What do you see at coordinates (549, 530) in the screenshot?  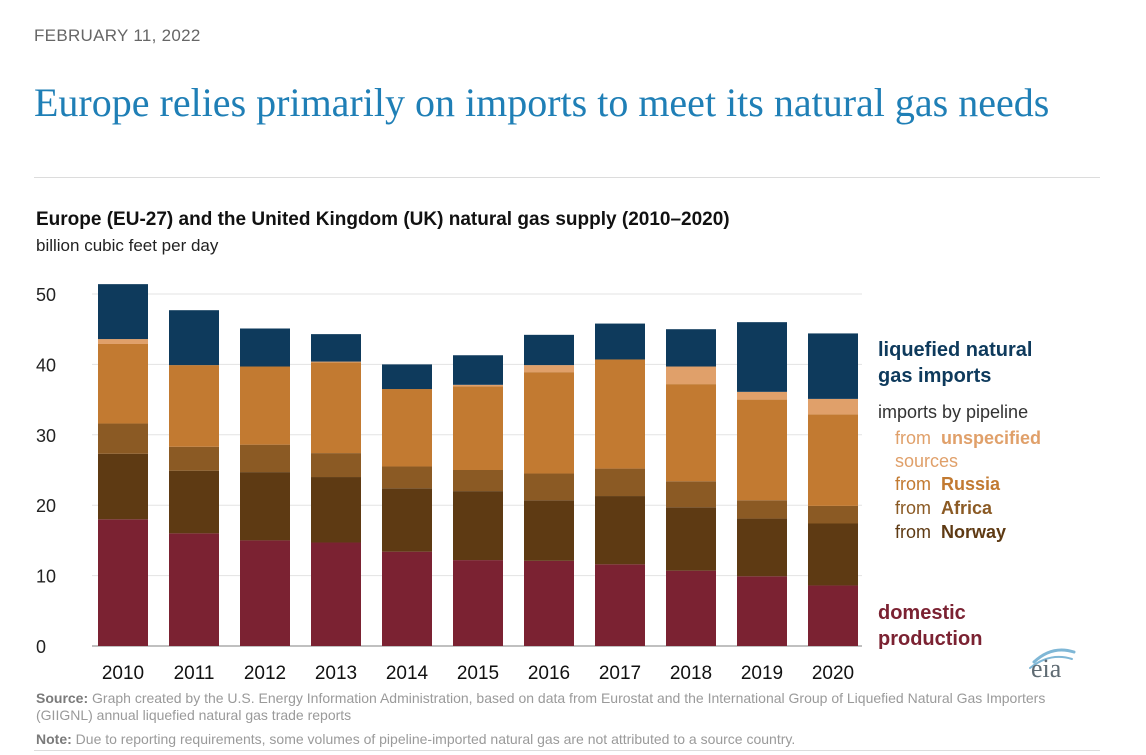 I see `bar-from-norway-2016` at bounding box center [549, 530].